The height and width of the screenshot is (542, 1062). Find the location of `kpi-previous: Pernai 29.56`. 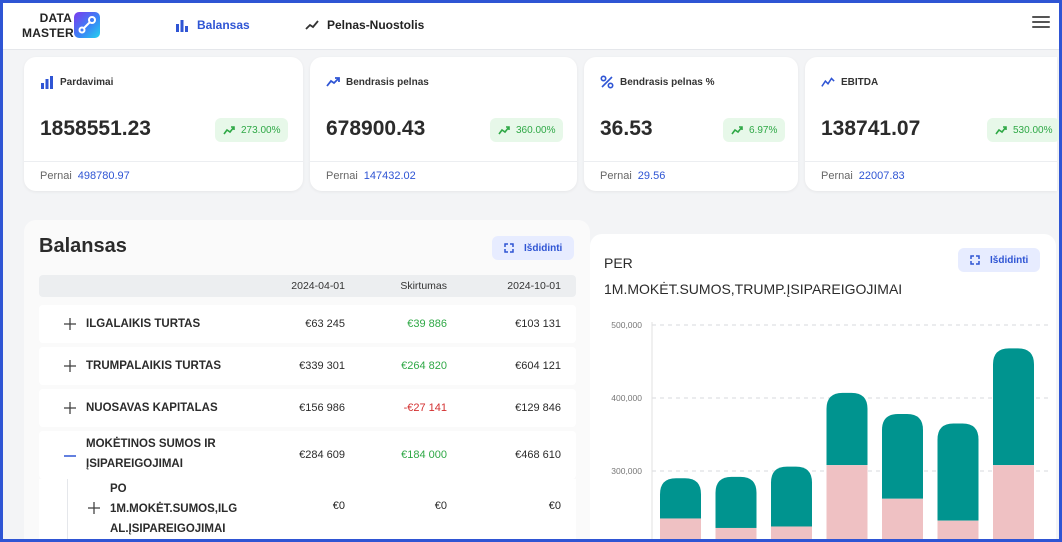

kpi-previous: Pernai 29.56 is located at coordinates (632, 176).